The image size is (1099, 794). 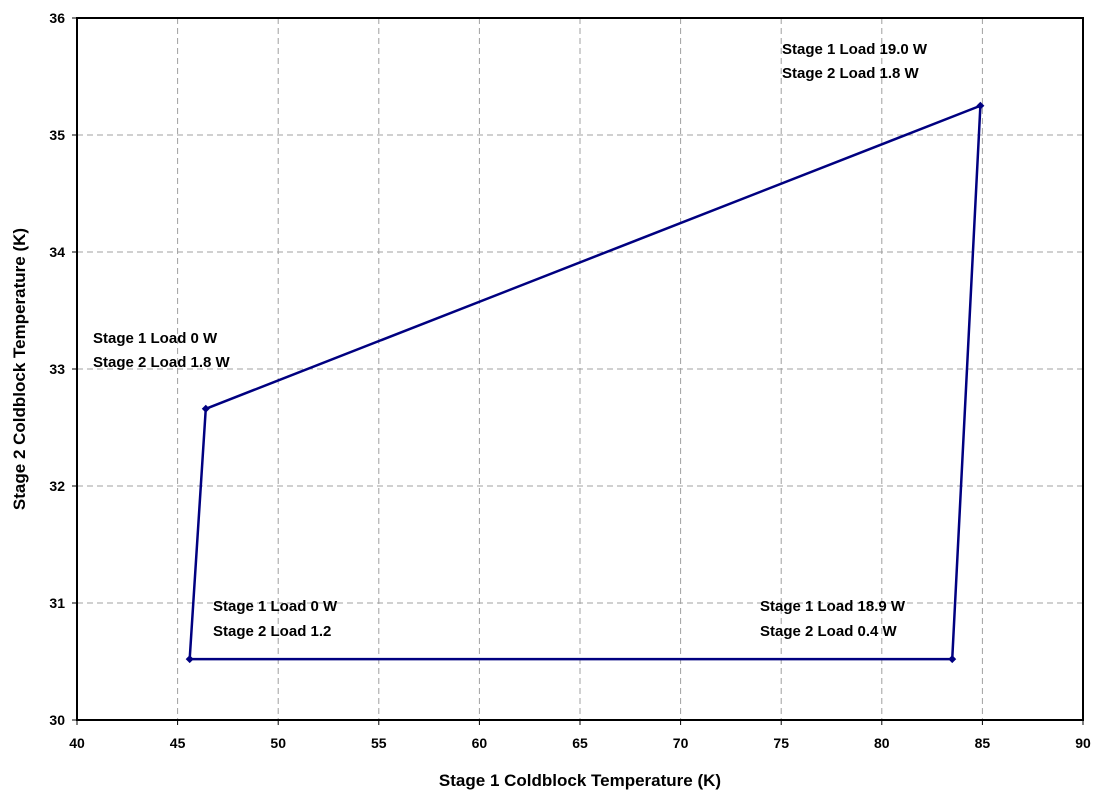 What do you see at coordinates (57, 720) in the screenshot?
I see `y-tick-label: 30` at bounding box center [57, 720].